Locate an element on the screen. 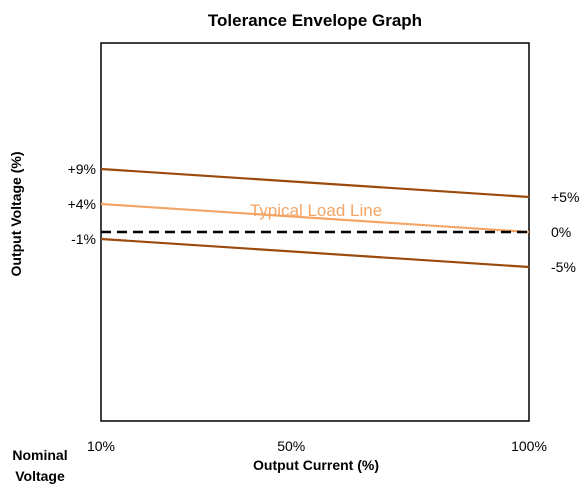  right-value-label: +5% is located at coordinates (565, 197).